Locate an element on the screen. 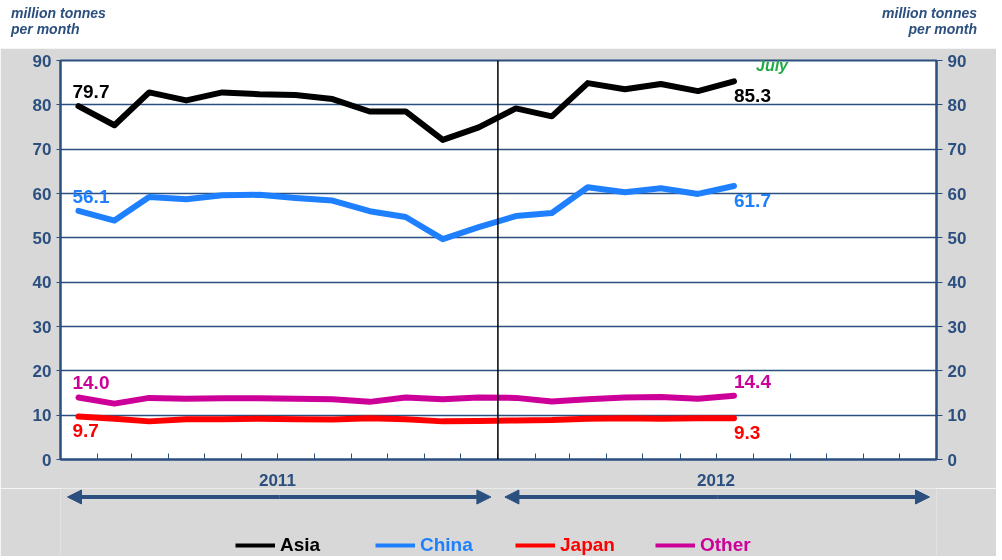 Image resolution: width=1002 pixels, height=560 pixels. y-tick-label: 80 is located at coordinates (42, 105).